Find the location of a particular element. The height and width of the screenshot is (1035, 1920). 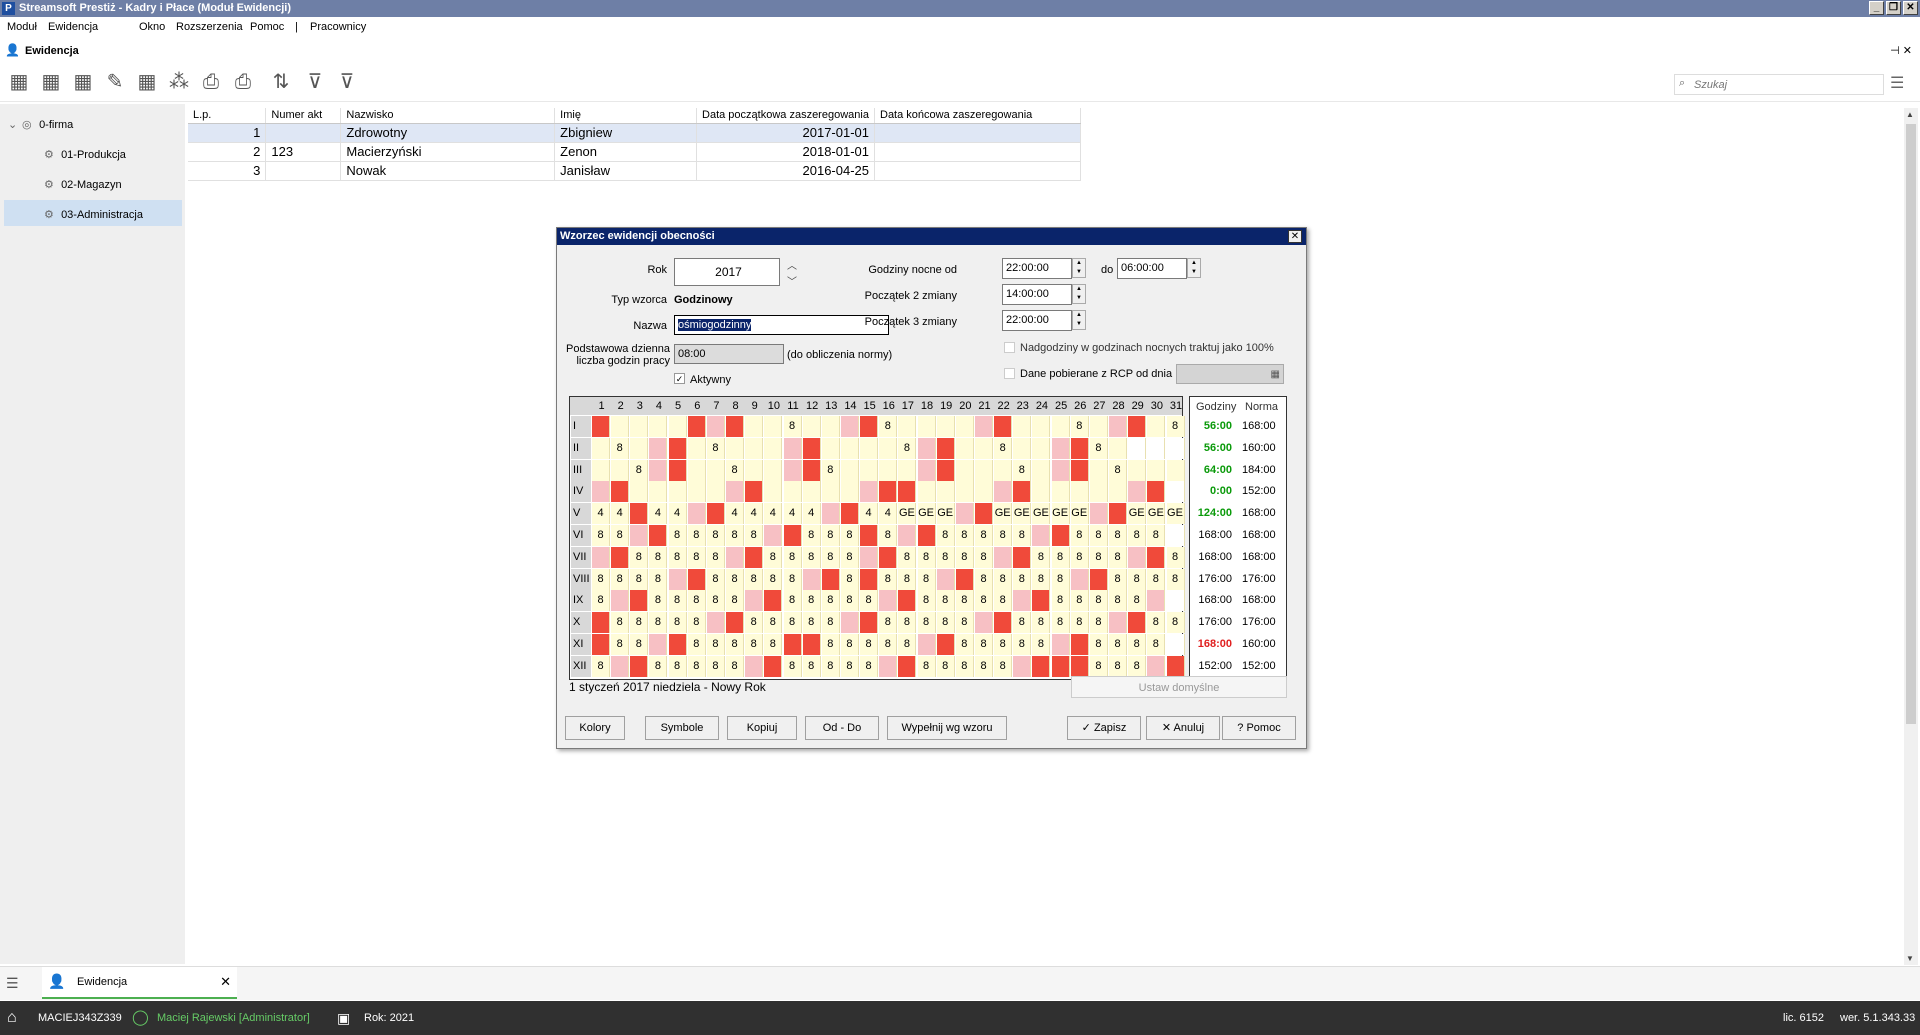

od-do-button: Od - Do is located at coordinates (842, 728).